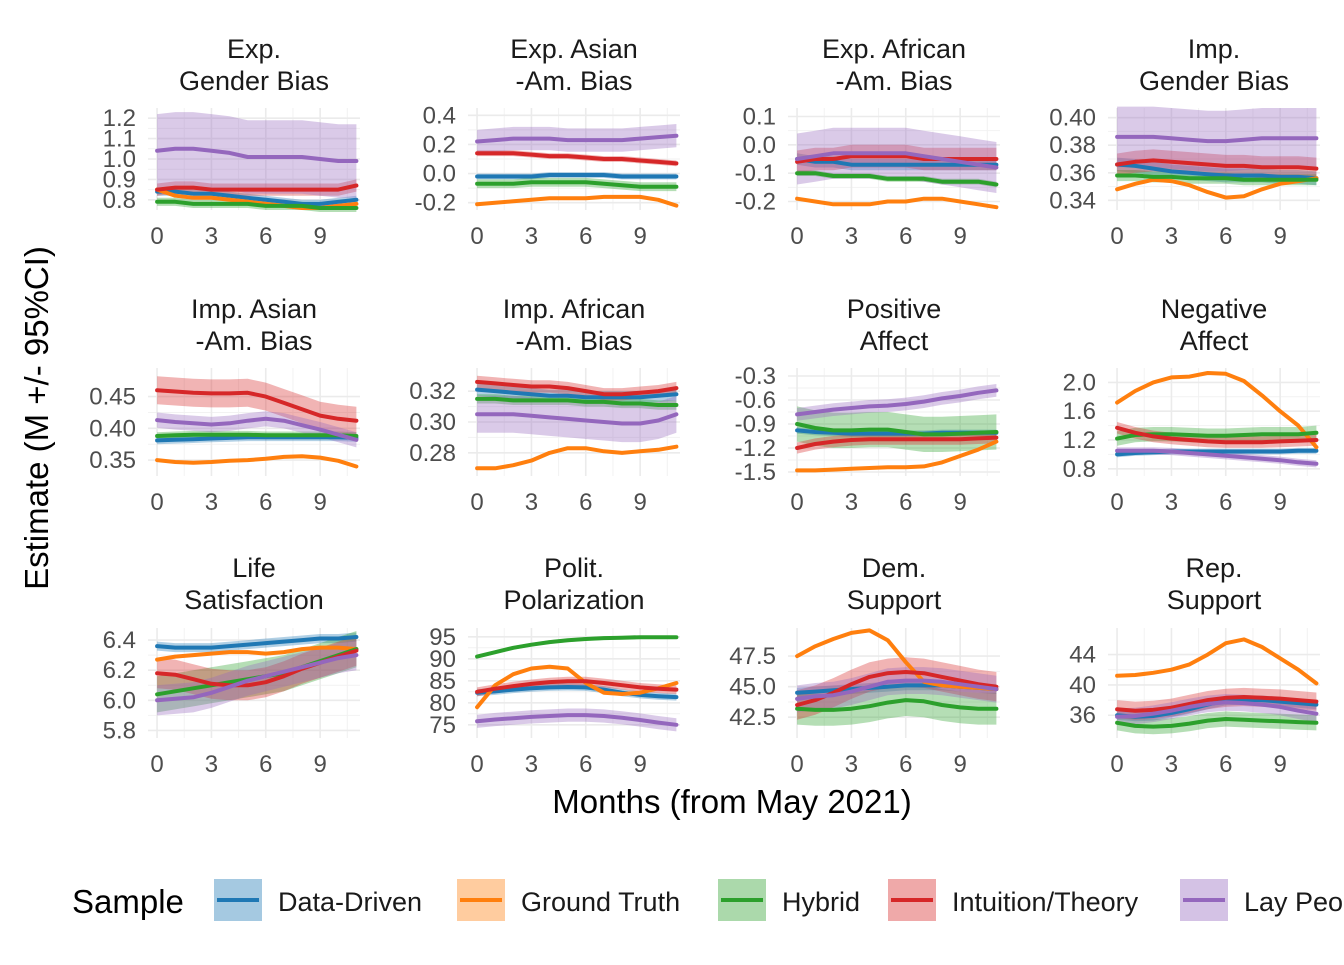  What do you see at coordinates (119, 179) in the screenshot?
I see `y-tick-label: 0.9` at bounding box center [119, 179].